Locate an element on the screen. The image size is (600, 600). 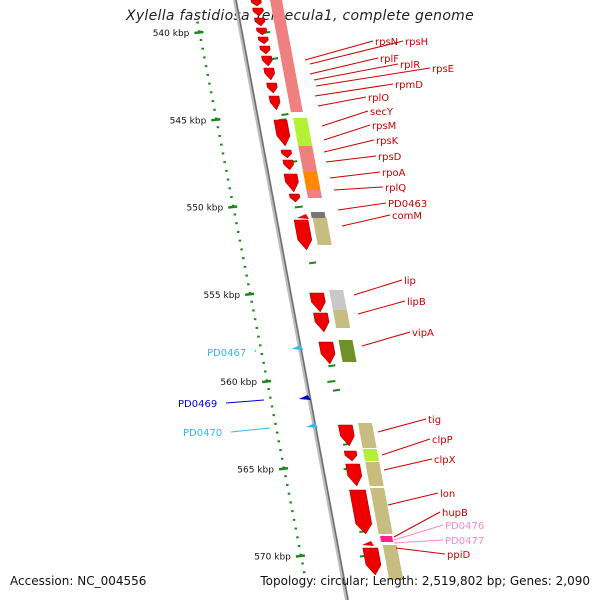
gene-label-rplr: rplR is located at coordinates (410, 65).